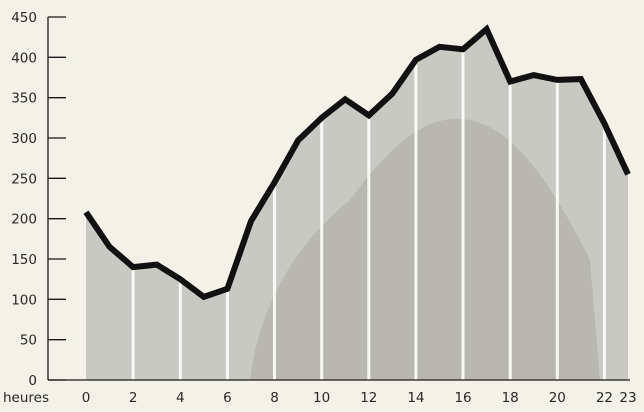 The width and height of the screenshot is (644, 412). I want to click on x-tick-label: 2, so click(133, 398).